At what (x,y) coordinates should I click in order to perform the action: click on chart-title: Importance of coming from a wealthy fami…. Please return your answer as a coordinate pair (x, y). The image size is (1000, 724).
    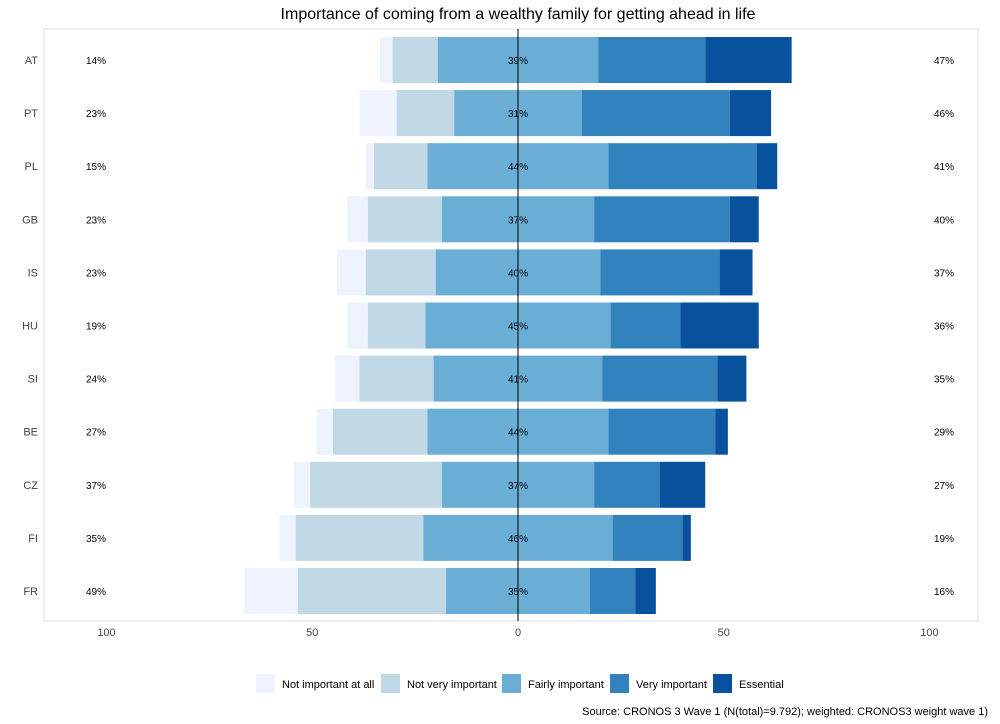
    Looking at the image, I should click on (518, 14).